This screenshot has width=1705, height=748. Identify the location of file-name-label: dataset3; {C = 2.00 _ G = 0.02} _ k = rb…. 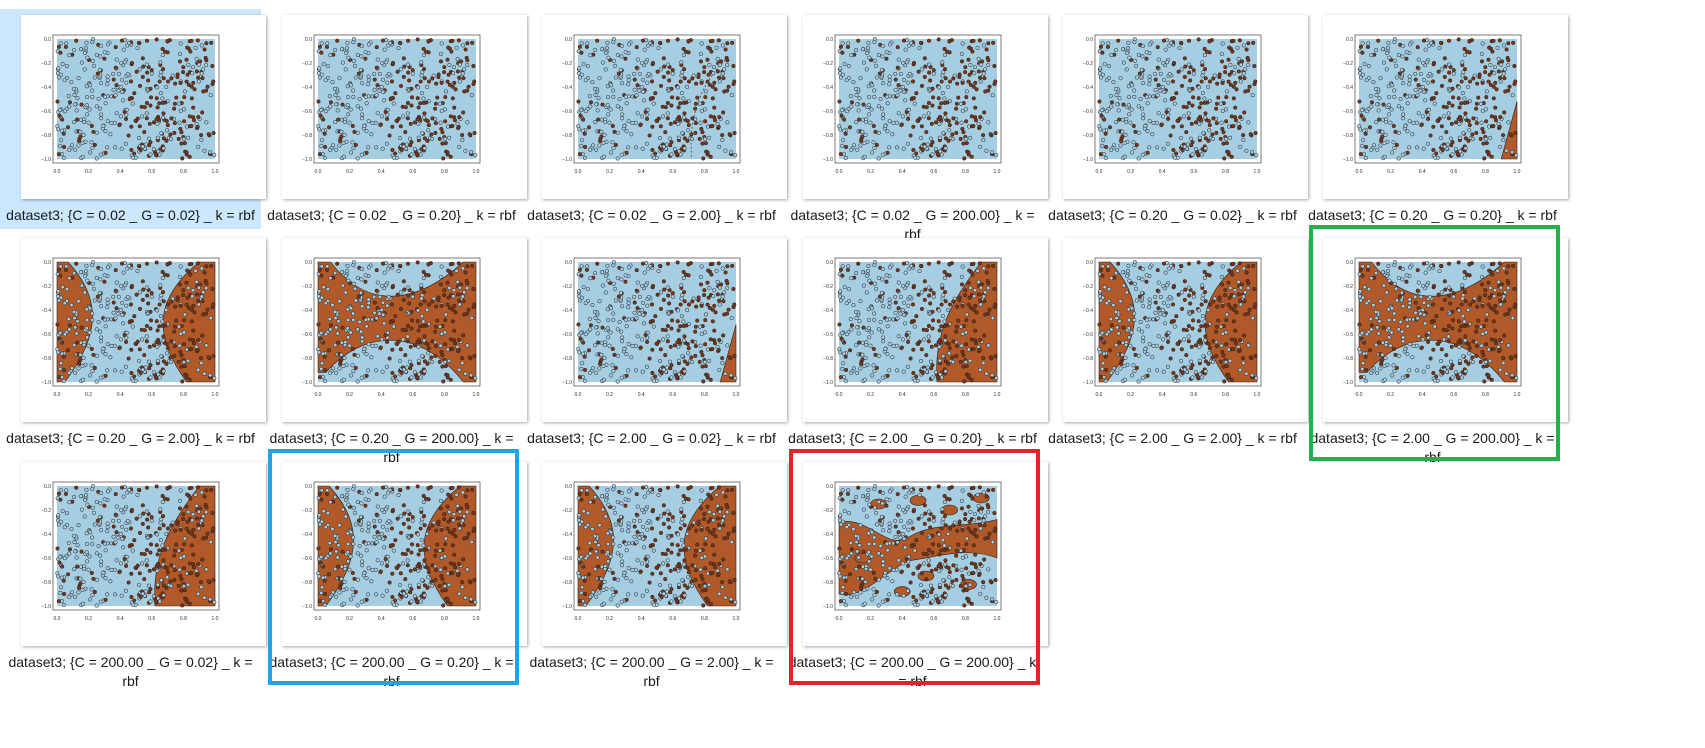
(651, 438).